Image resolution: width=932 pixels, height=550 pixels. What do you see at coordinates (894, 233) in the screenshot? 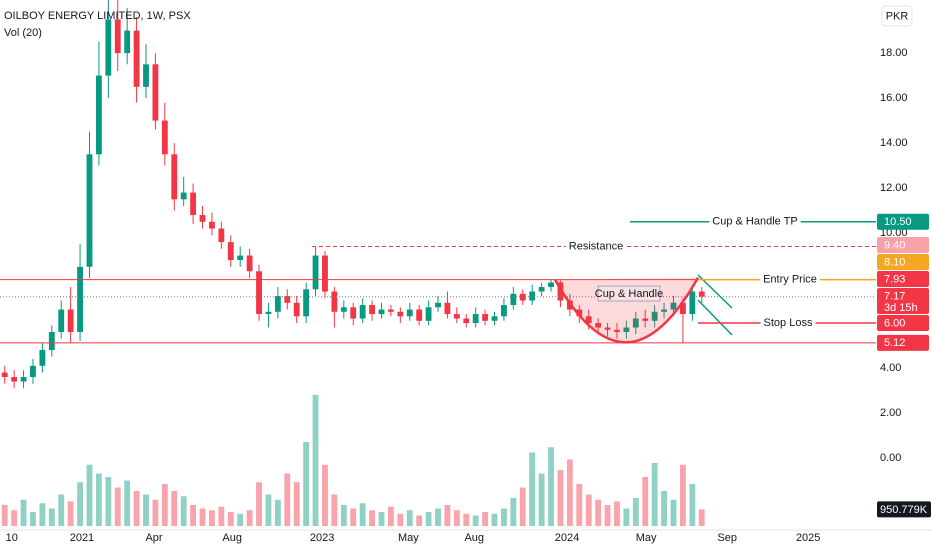
I see `y-tick-label: 10.00` at bounding box center [894, 233].